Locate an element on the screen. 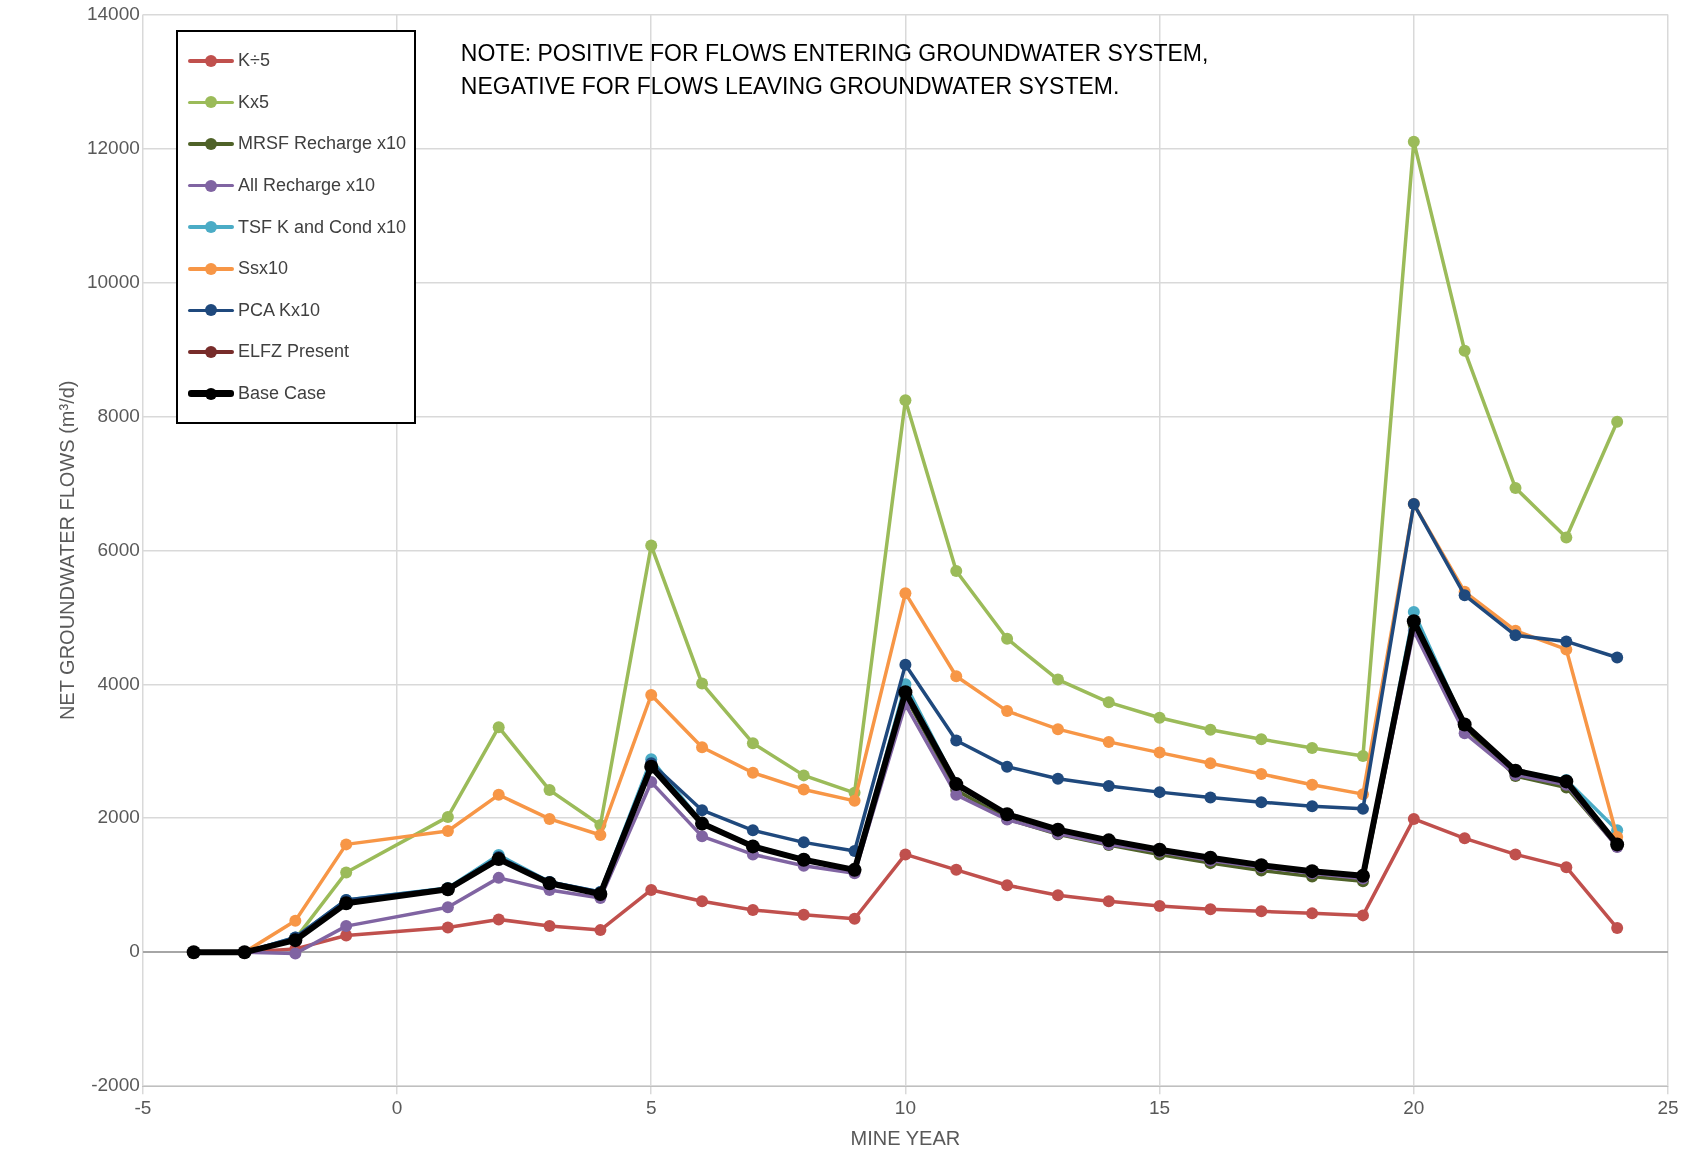 Image resolution: width=1694 pixels, height=1159 pixels. y-tick-label: 2000 is located at coordinates (118, 817).